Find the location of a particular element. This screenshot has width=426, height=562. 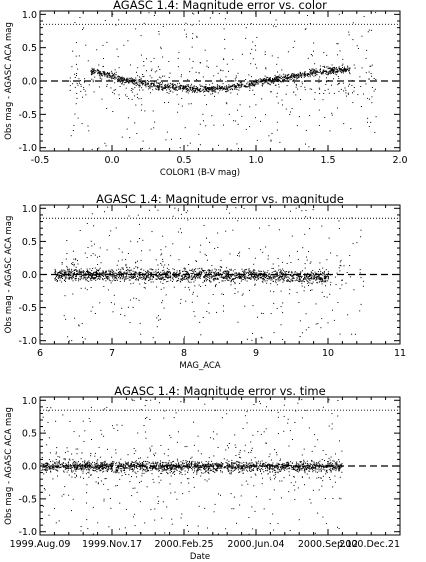

y-tick-label: -1.0 is located at coordinates (27, 148).